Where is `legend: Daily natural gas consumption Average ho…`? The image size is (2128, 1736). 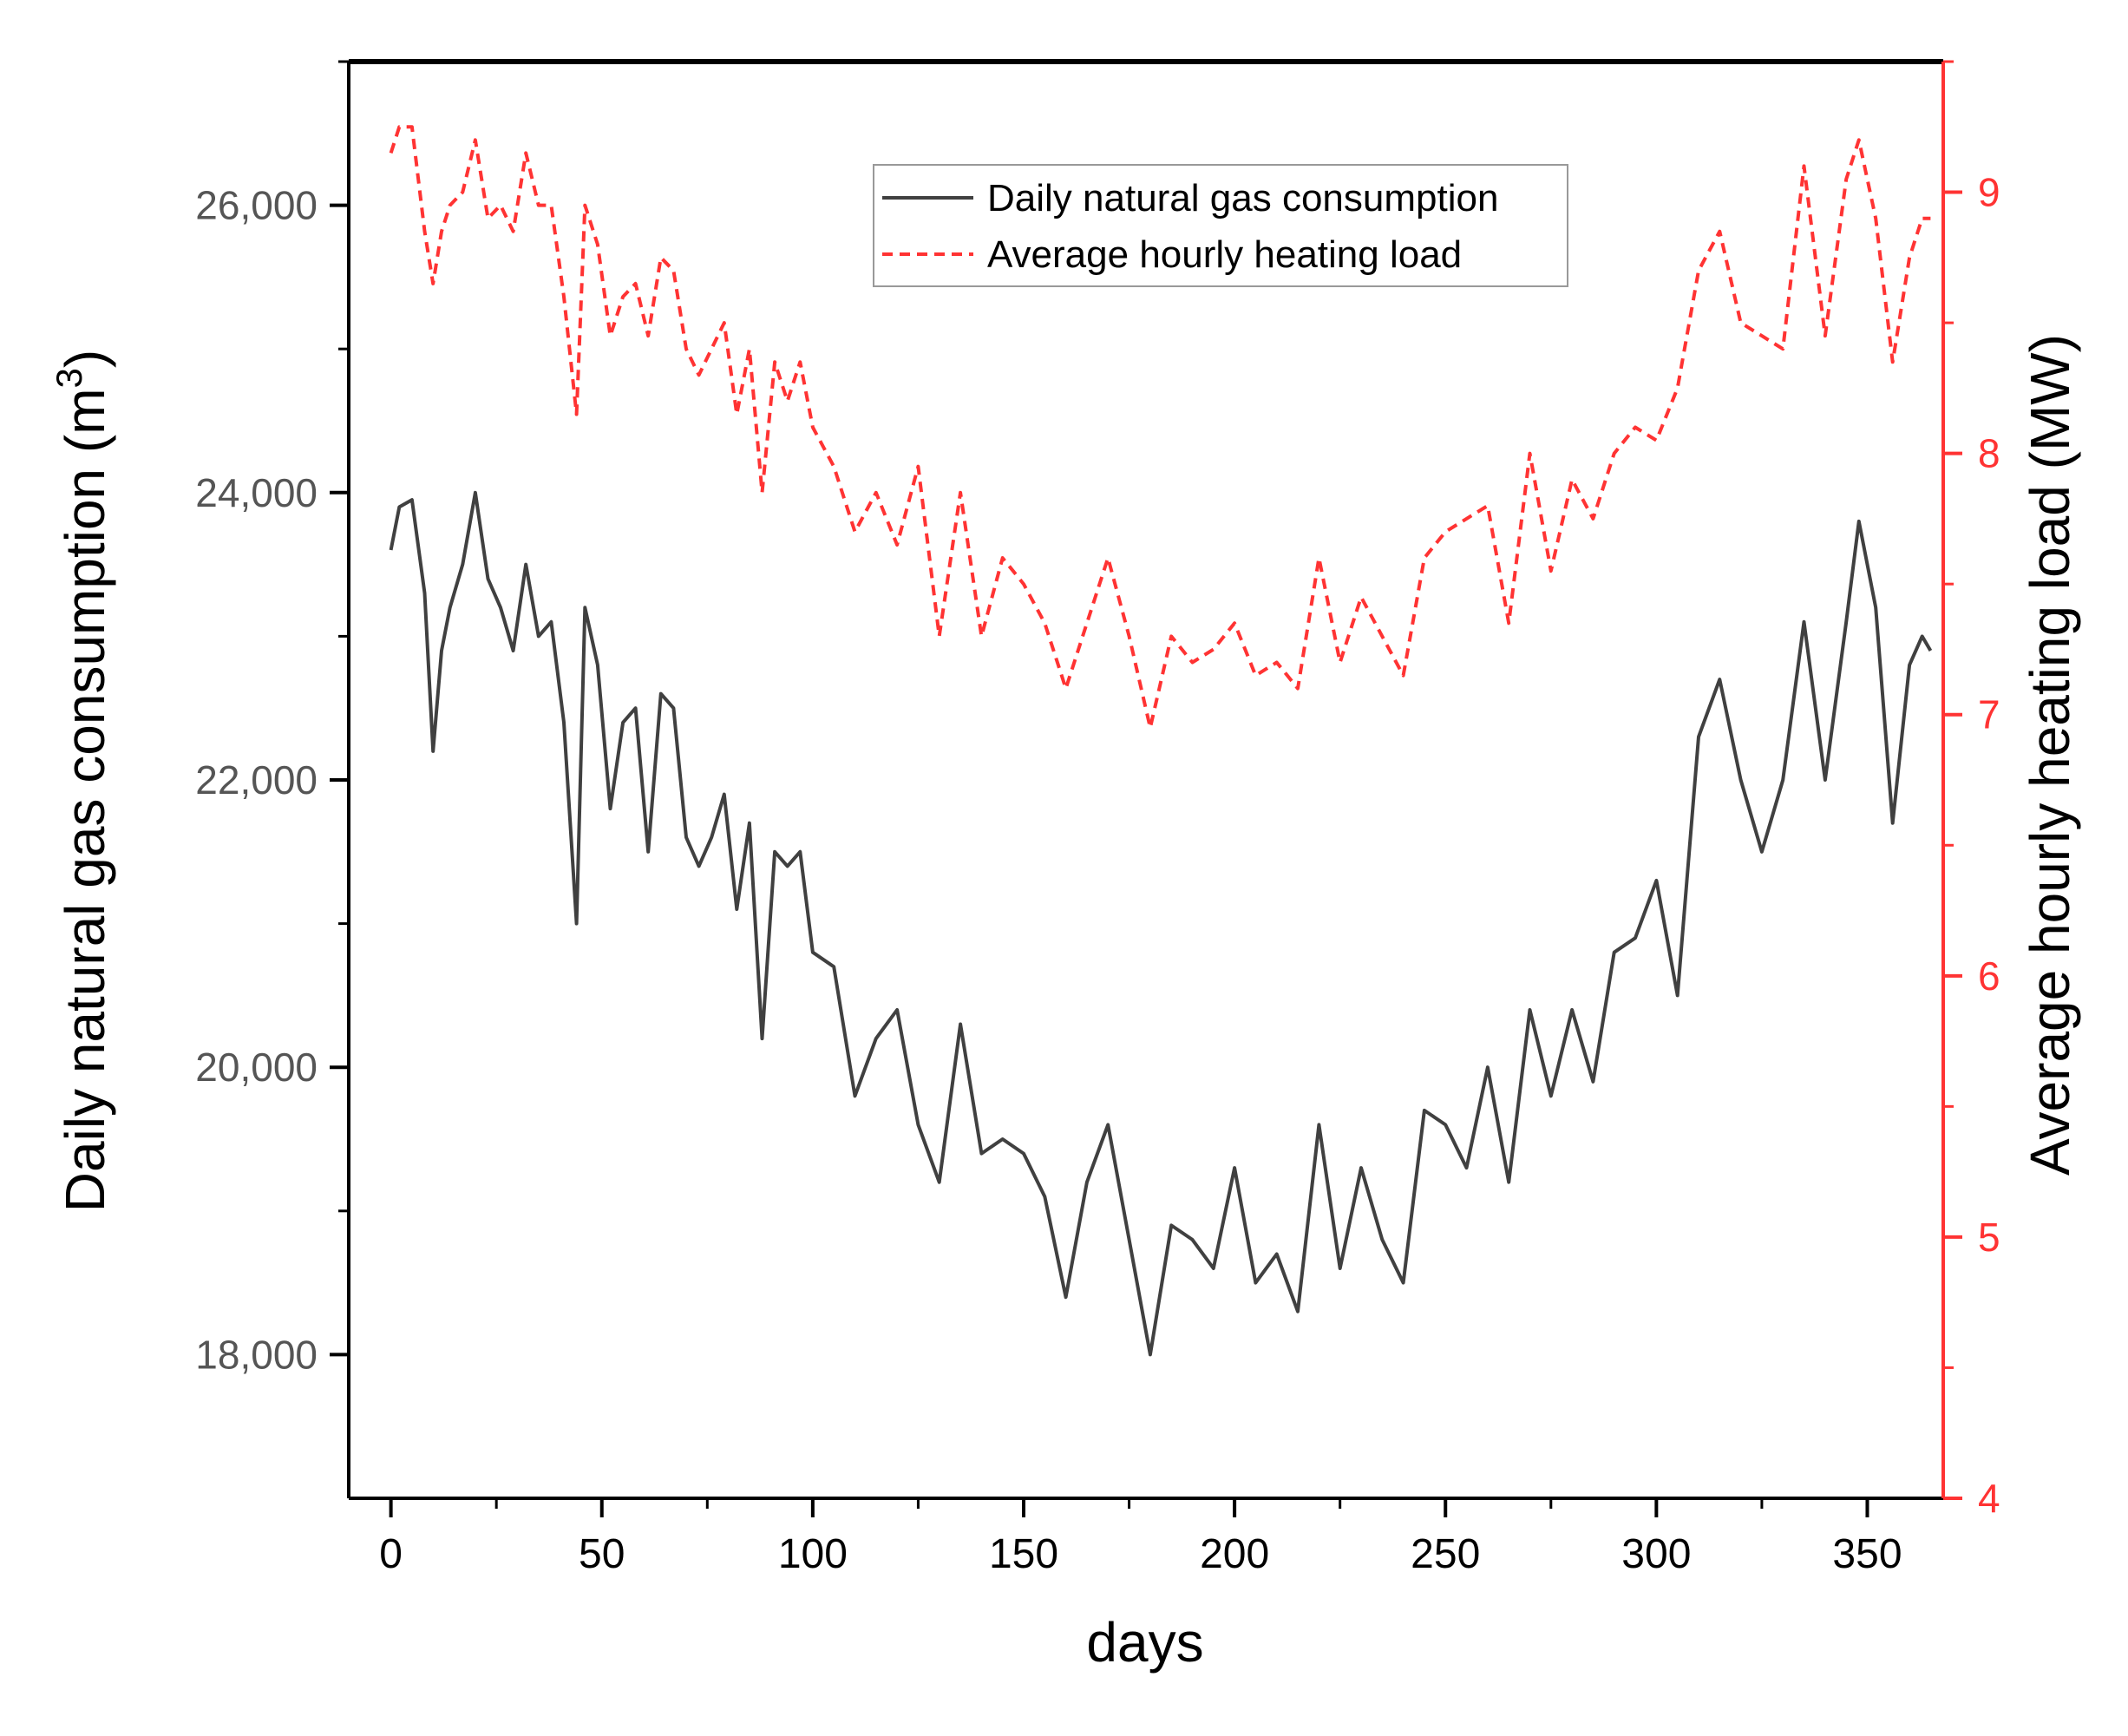
legend: Daily natural gas consumption Average ho… is located at coordinates (1220, 226).